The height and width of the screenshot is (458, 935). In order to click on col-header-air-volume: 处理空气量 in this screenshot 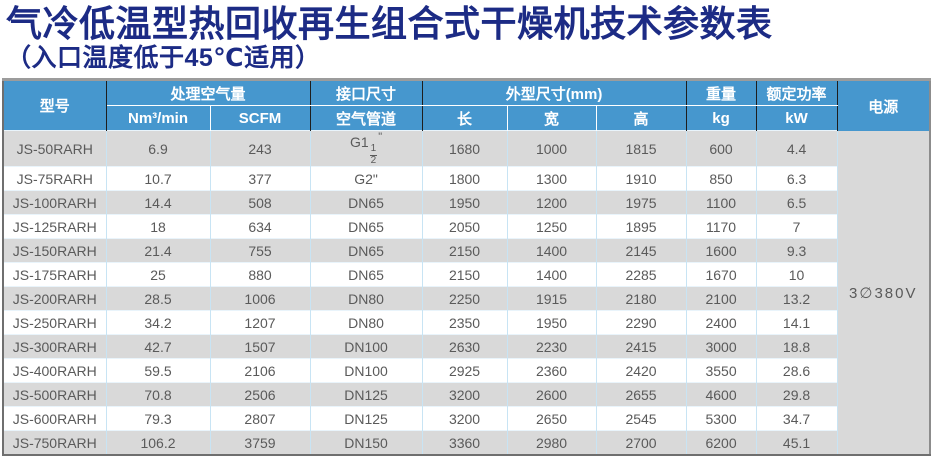, I will do `click(208, 93)`.